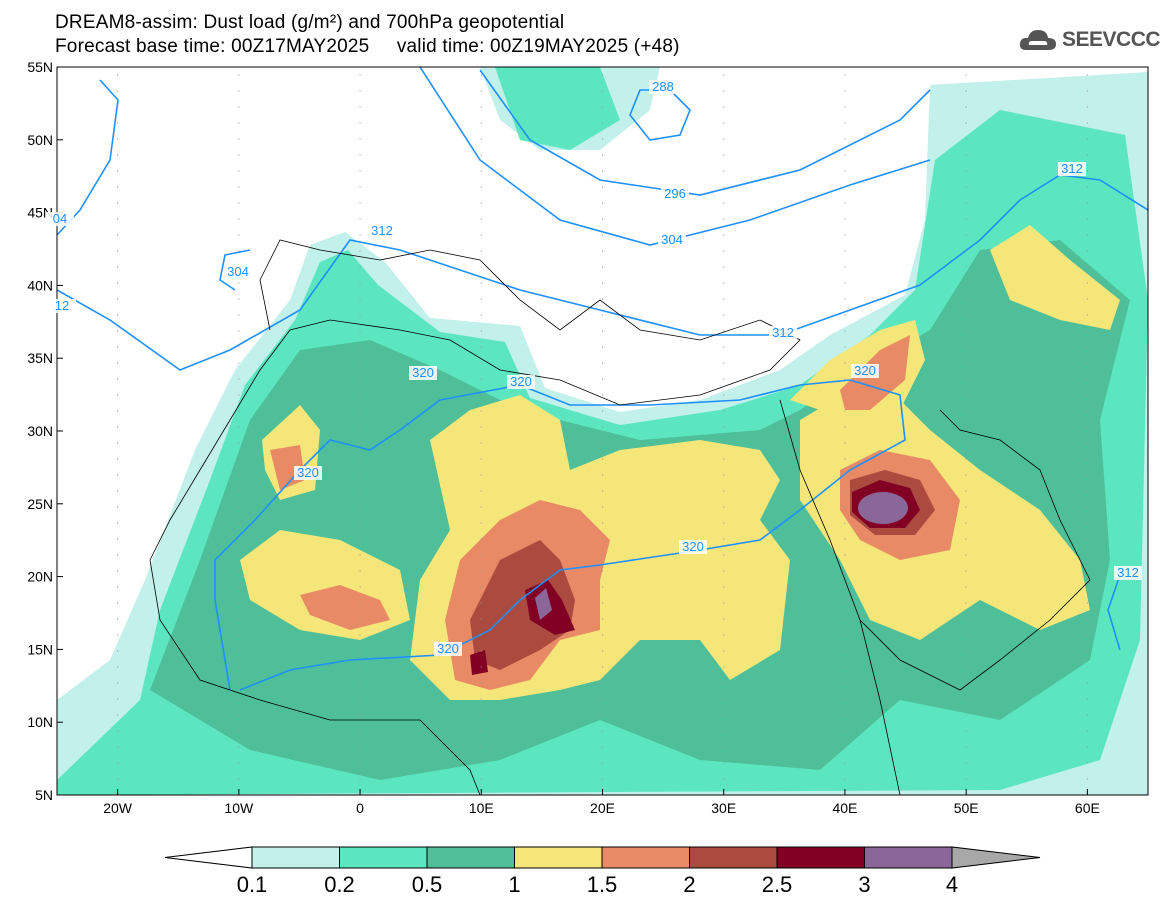 Image resolution: width=1165 pixels, height=907 pixels. Describe the element at coordinates (308, 472) in the screenshot. I see `contour-label: 320` at that location.